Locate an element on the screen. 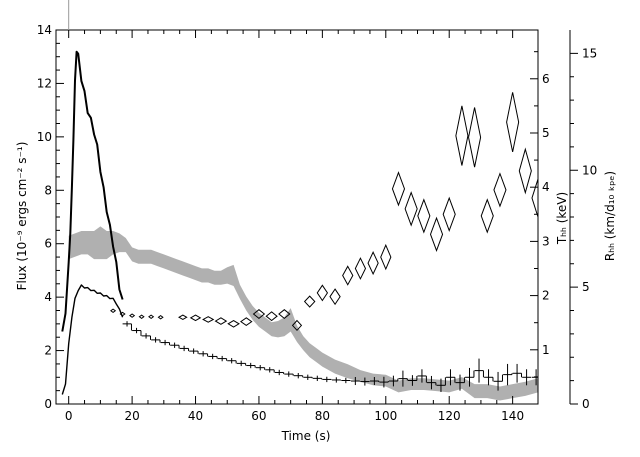 The image size is (640, 457). y-left-tick-label: 14 is located at coordinates (44, 30).